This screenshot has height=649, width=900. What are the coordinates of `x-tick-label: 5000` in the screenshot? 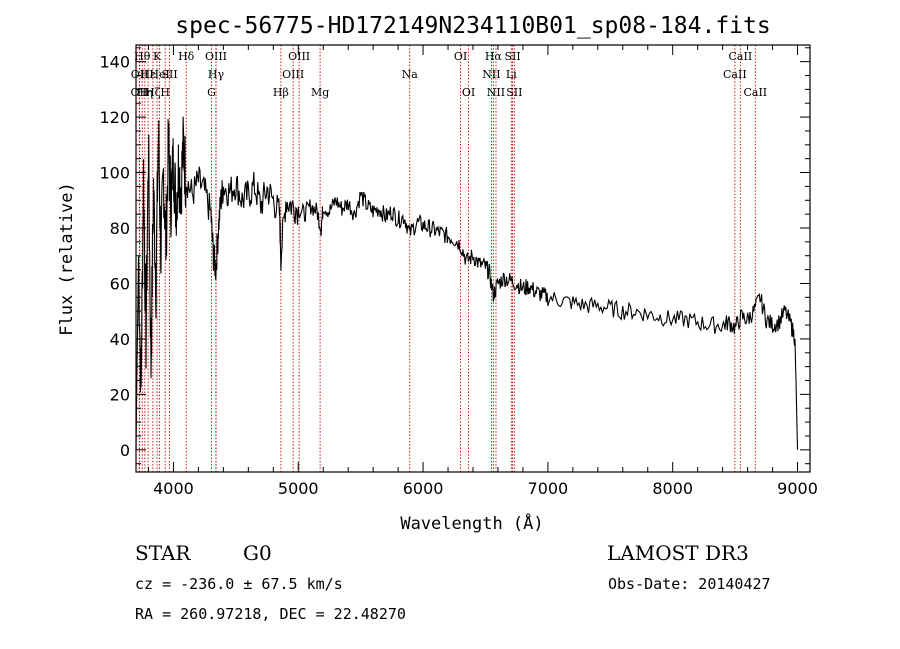 It's located at (298, 488).